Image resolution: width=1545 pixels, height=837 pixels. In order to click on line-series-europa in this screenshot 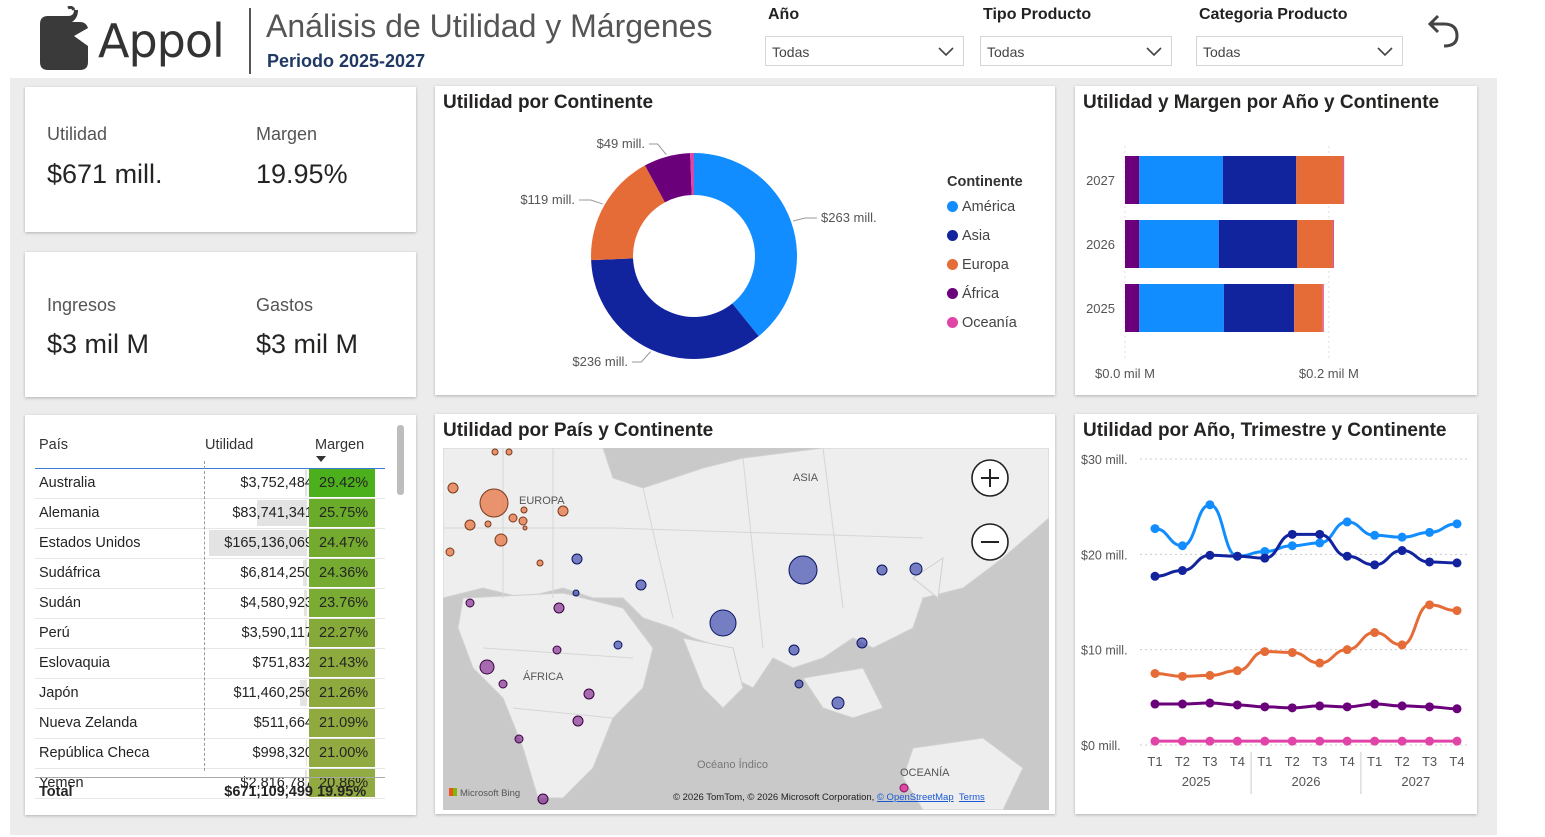, I will do `click(1306, 640)`.